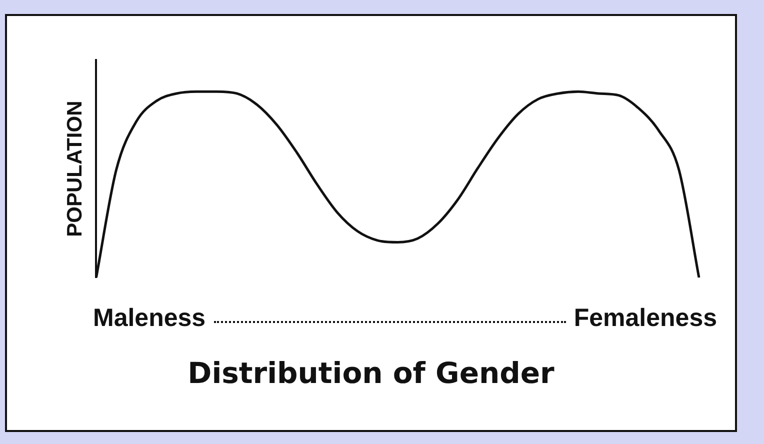  I want to click on text: Femaleness, so click(645, 318).